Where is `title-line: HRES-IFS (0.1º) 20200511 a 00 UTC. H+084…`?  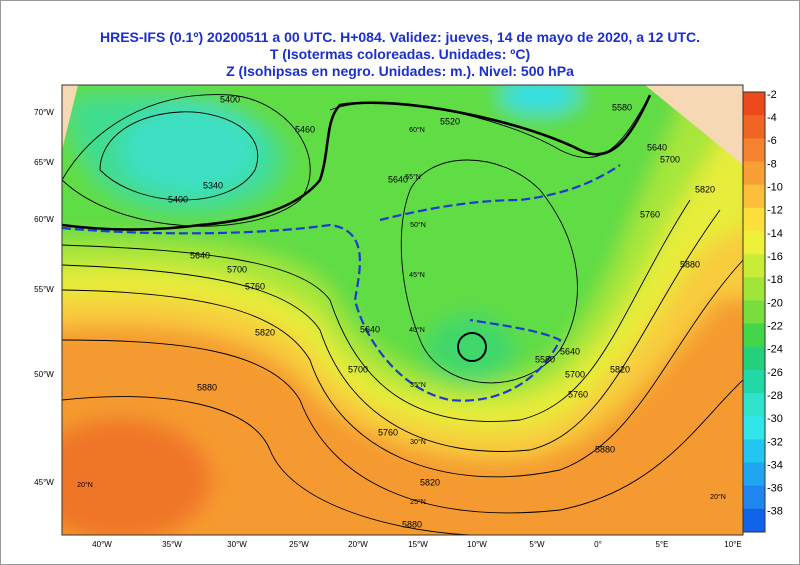 title-line: HRES-IFS (0.1º) 20200511 a 00 UTC. H+084… is located at coordinates (400, 37).